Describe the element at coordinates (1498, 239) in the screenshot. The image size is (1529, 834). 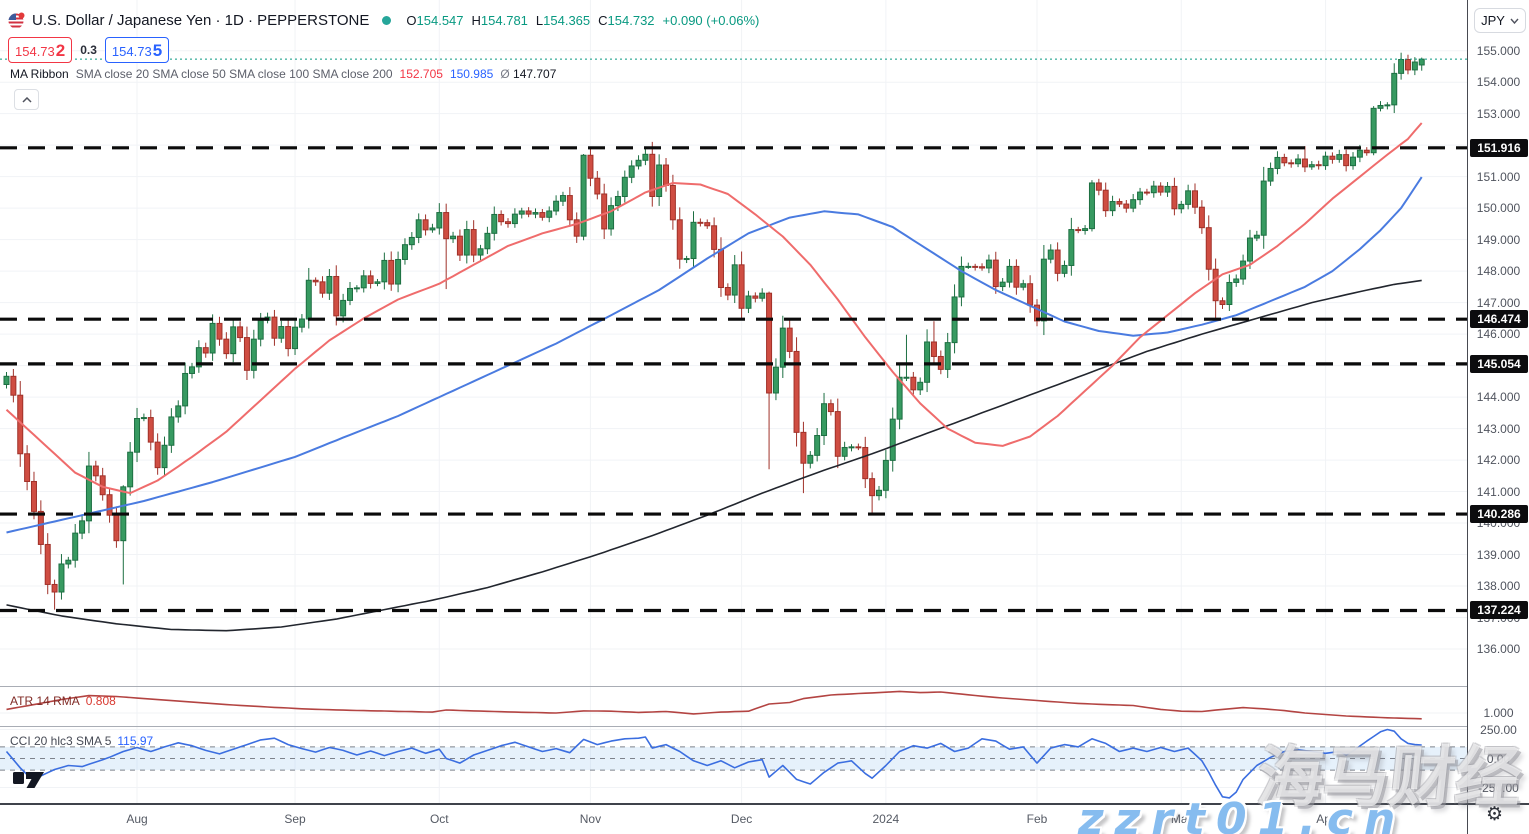
I see `price-tick-label: 149.000` at that location.